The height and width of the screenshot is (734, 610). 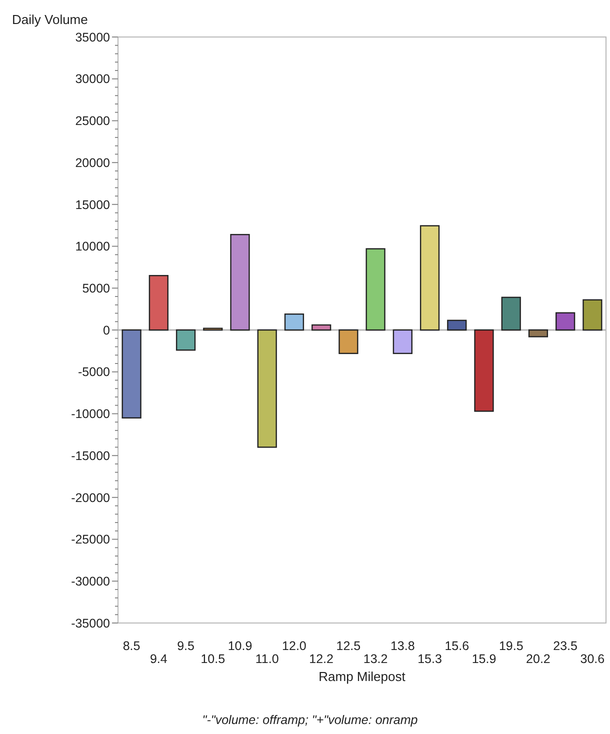 I want to click on x-tick-label: 13.8, so click(x=402, y=646).